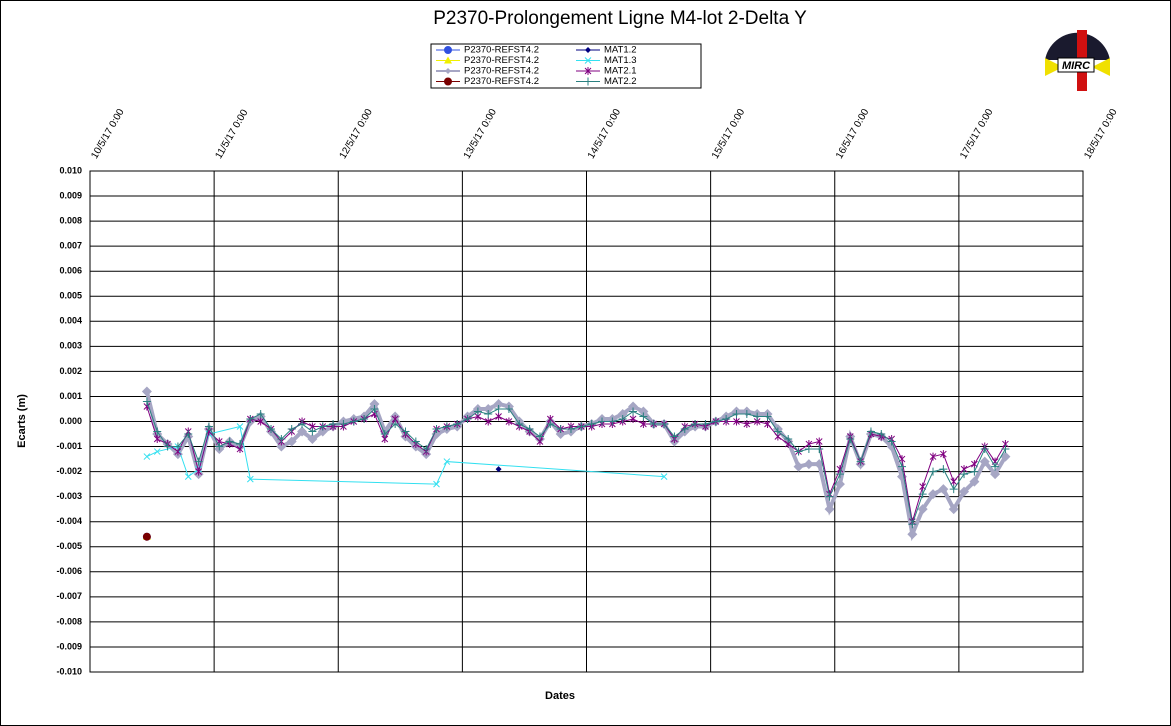  I want to click on legend-label: MAT1.3, so click(620, 60).